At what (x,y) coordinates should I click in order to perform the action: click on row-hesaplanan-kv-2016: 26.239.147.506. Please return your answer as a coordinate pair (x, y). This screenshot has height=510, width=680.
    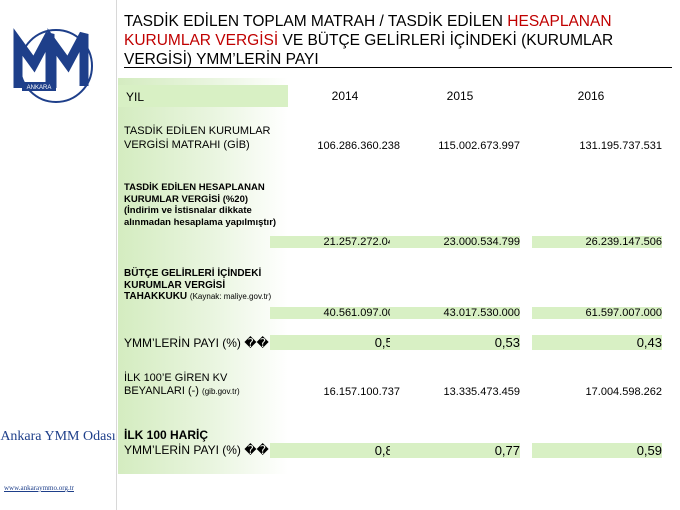
    Looking at the image, I should click on (597, 242).